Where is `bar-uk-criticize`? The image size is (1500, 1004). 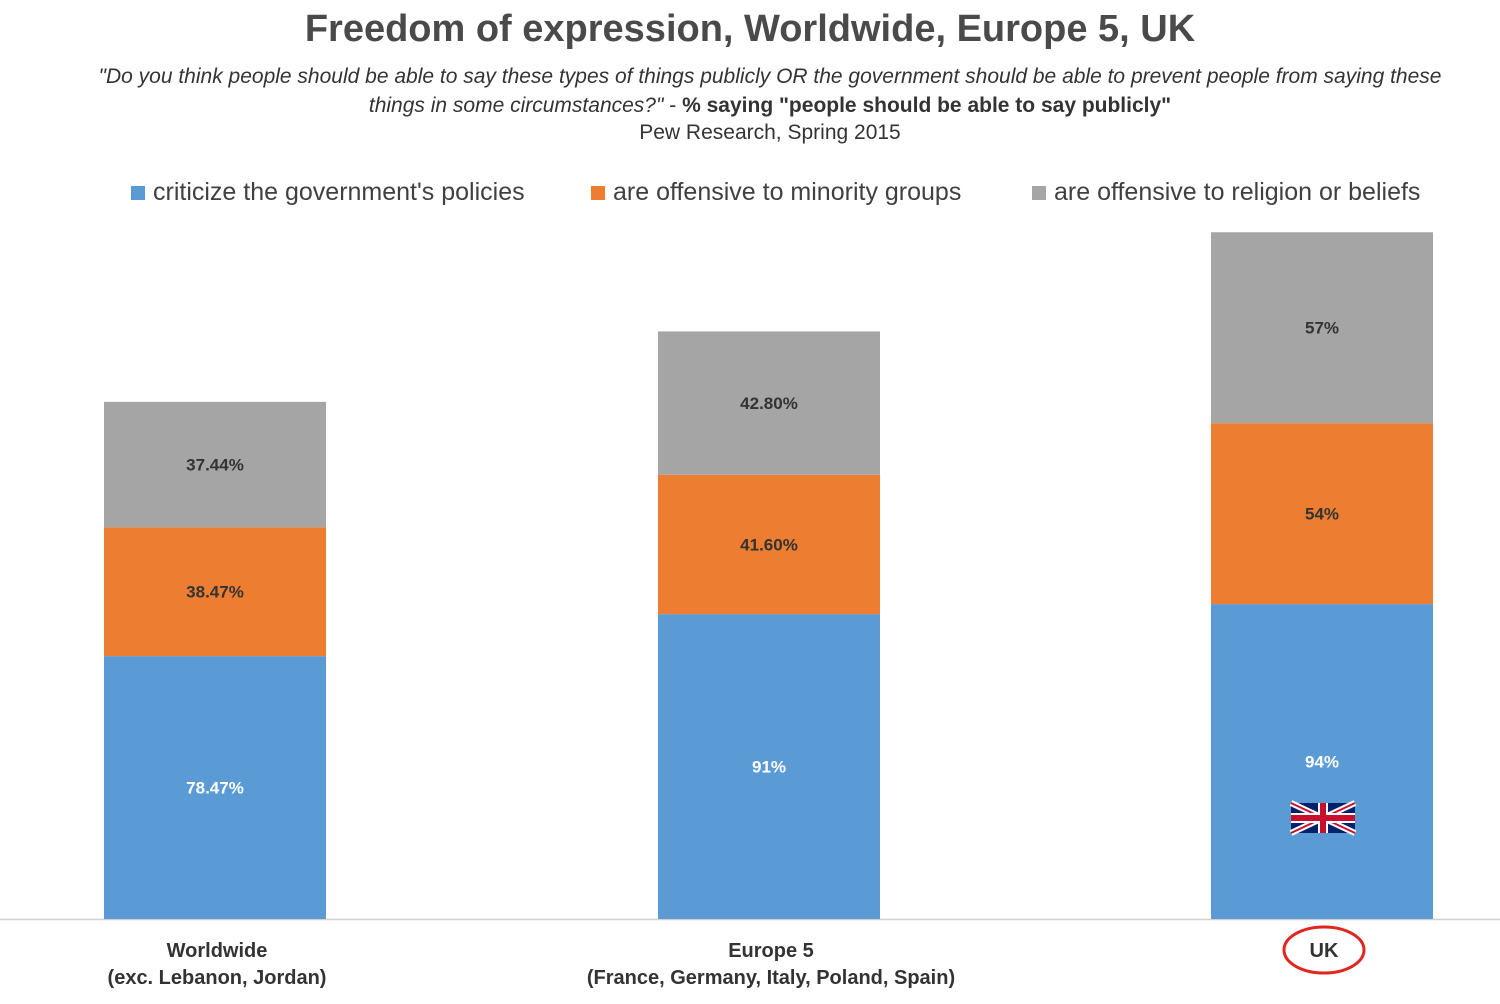
bar-uk-criticize is located at coordinates (1322, 761).